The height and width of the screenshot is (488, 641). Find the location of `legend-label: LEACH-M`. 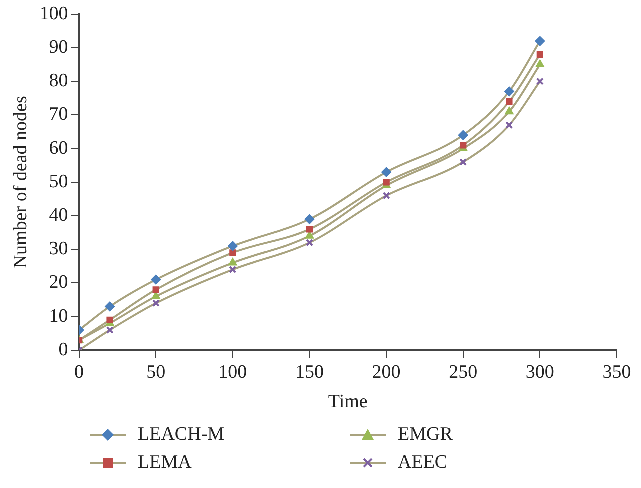

legend-label: LEACH-M is located at coordinates (181, 435).